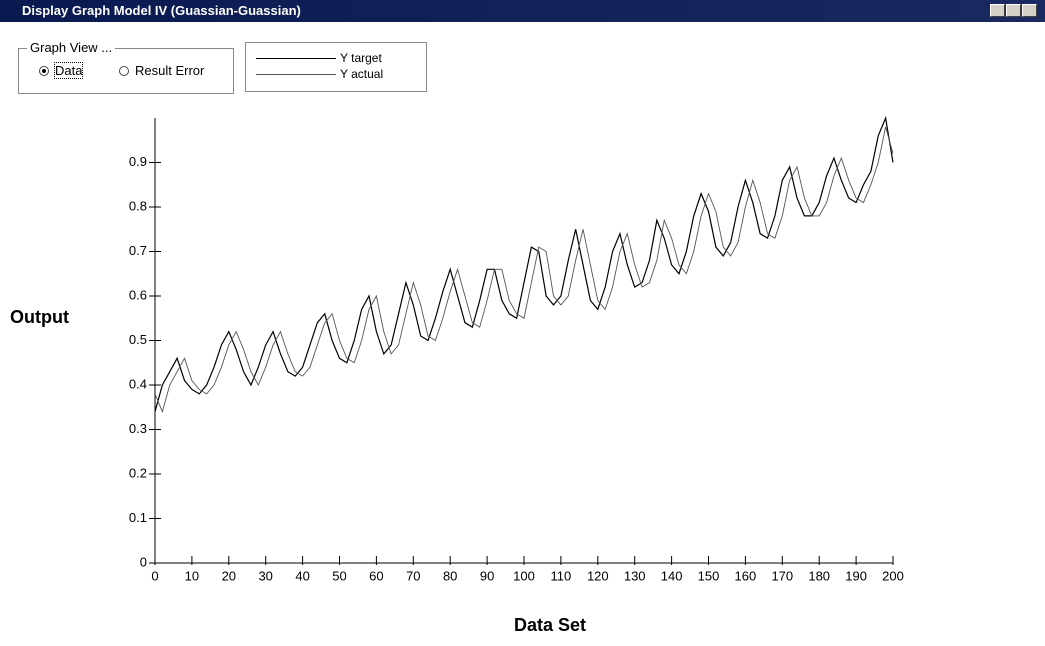  I want to click on x-tick-label: 120, so click(598, 575).